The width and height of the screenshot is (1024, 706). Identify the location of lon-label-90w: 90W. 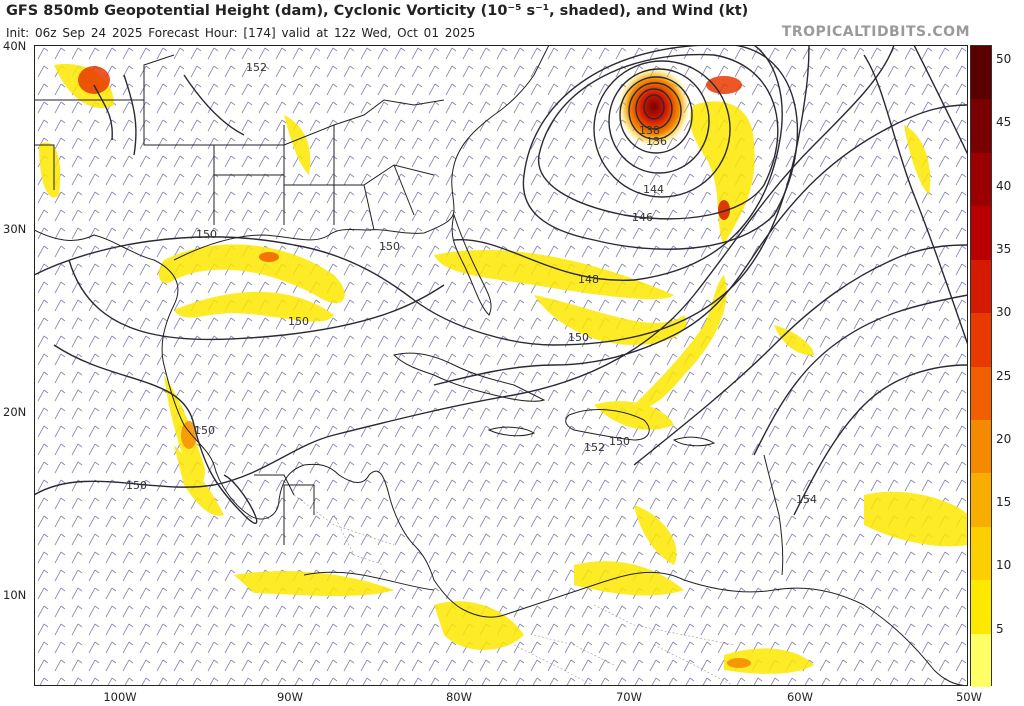
(290, 697).